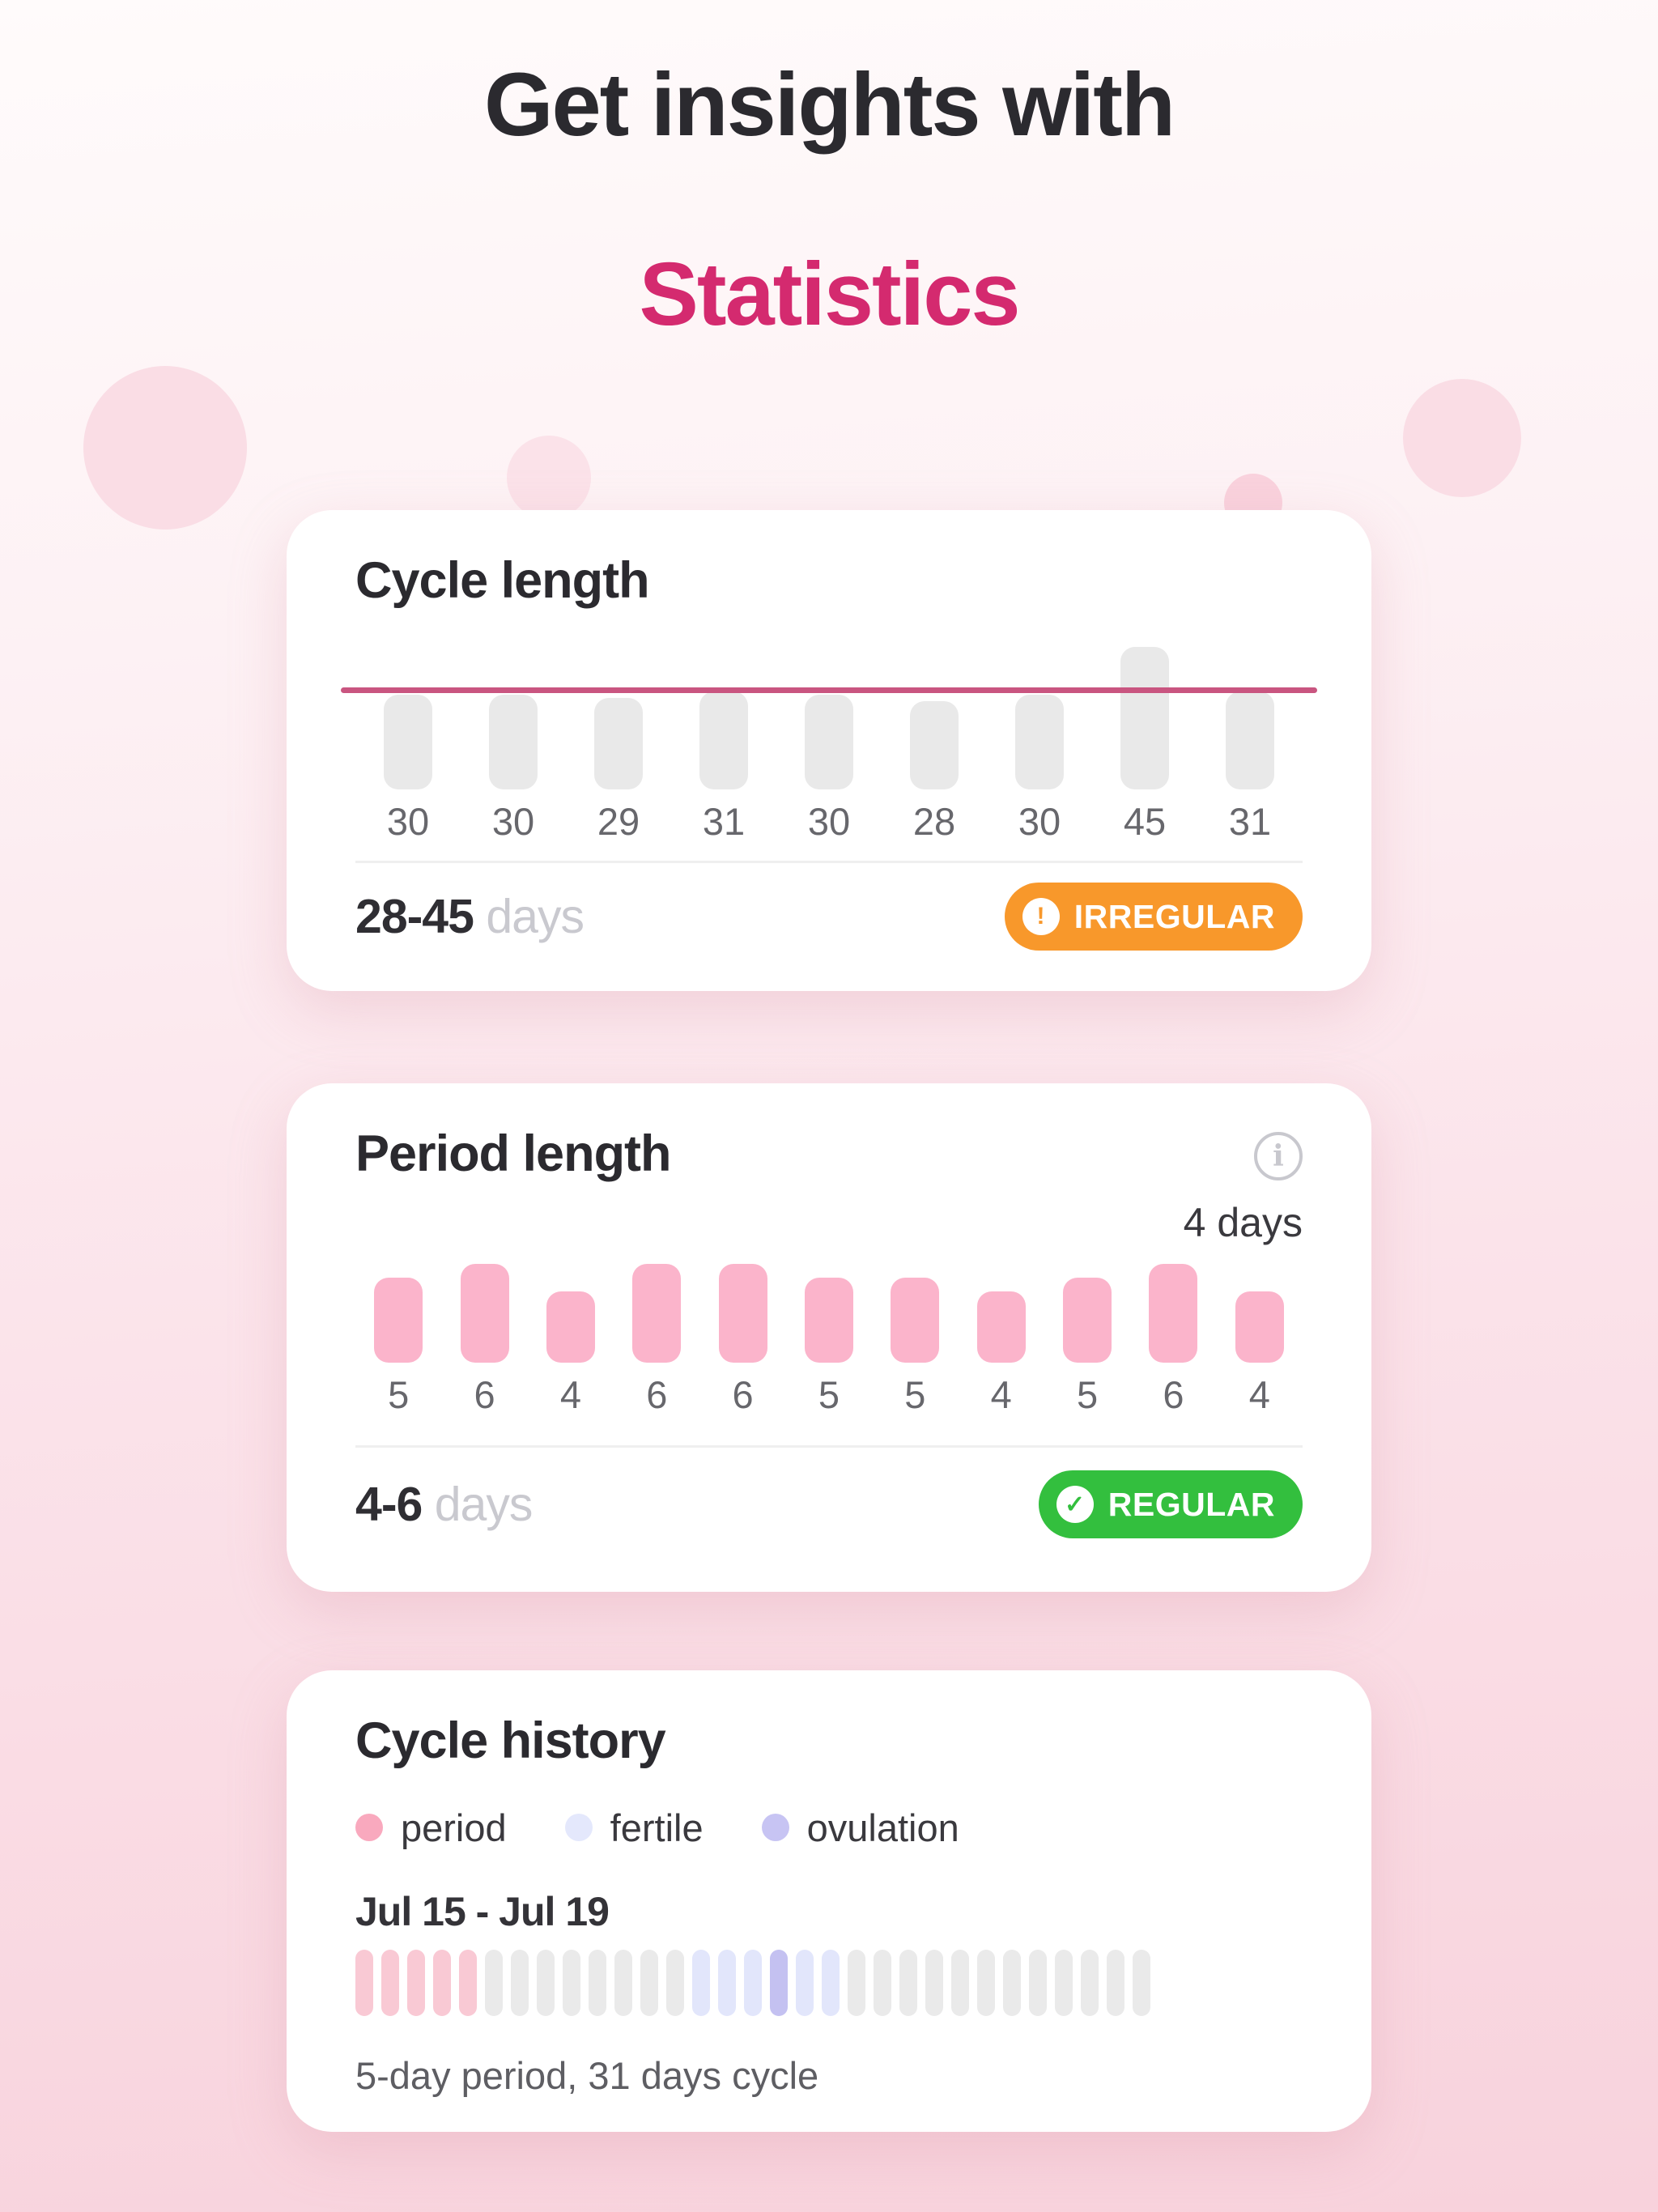 The image size is (1658, 2212). Describe the element at coordinates (1278, 1156) in the screenshot. I see `info-icon: i` at that location.